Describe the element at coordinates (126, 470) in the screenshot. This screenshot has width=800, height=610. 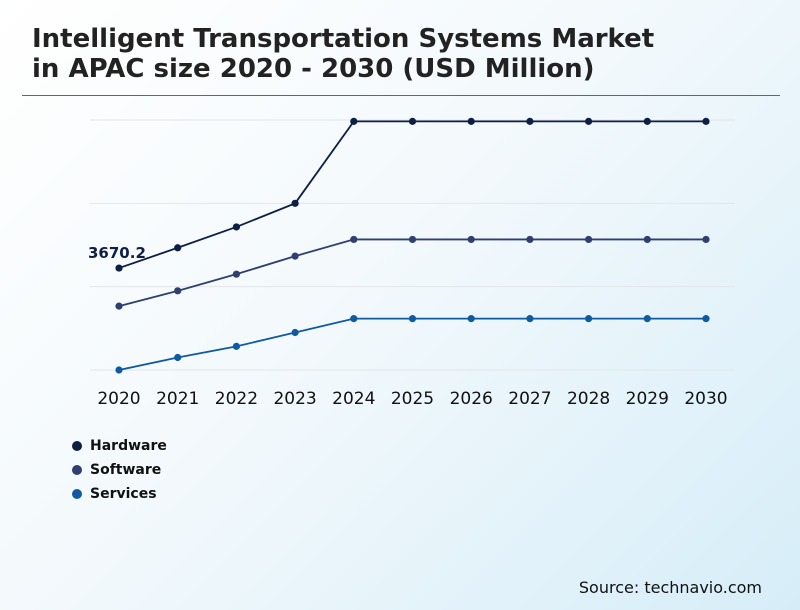
I see `legend-label: Software` at that location.